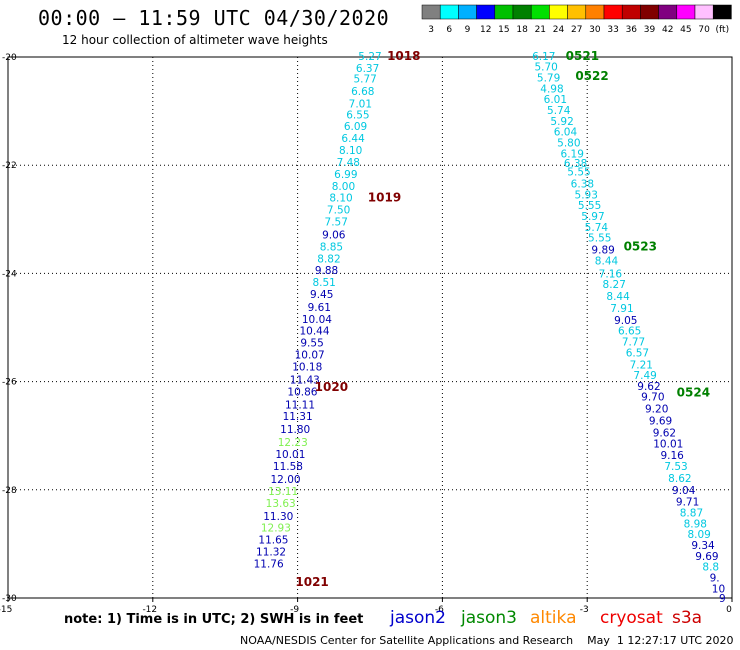 The image size is (740, 650). I want to click on wave-height-label: 8.8, so click(710, 568).